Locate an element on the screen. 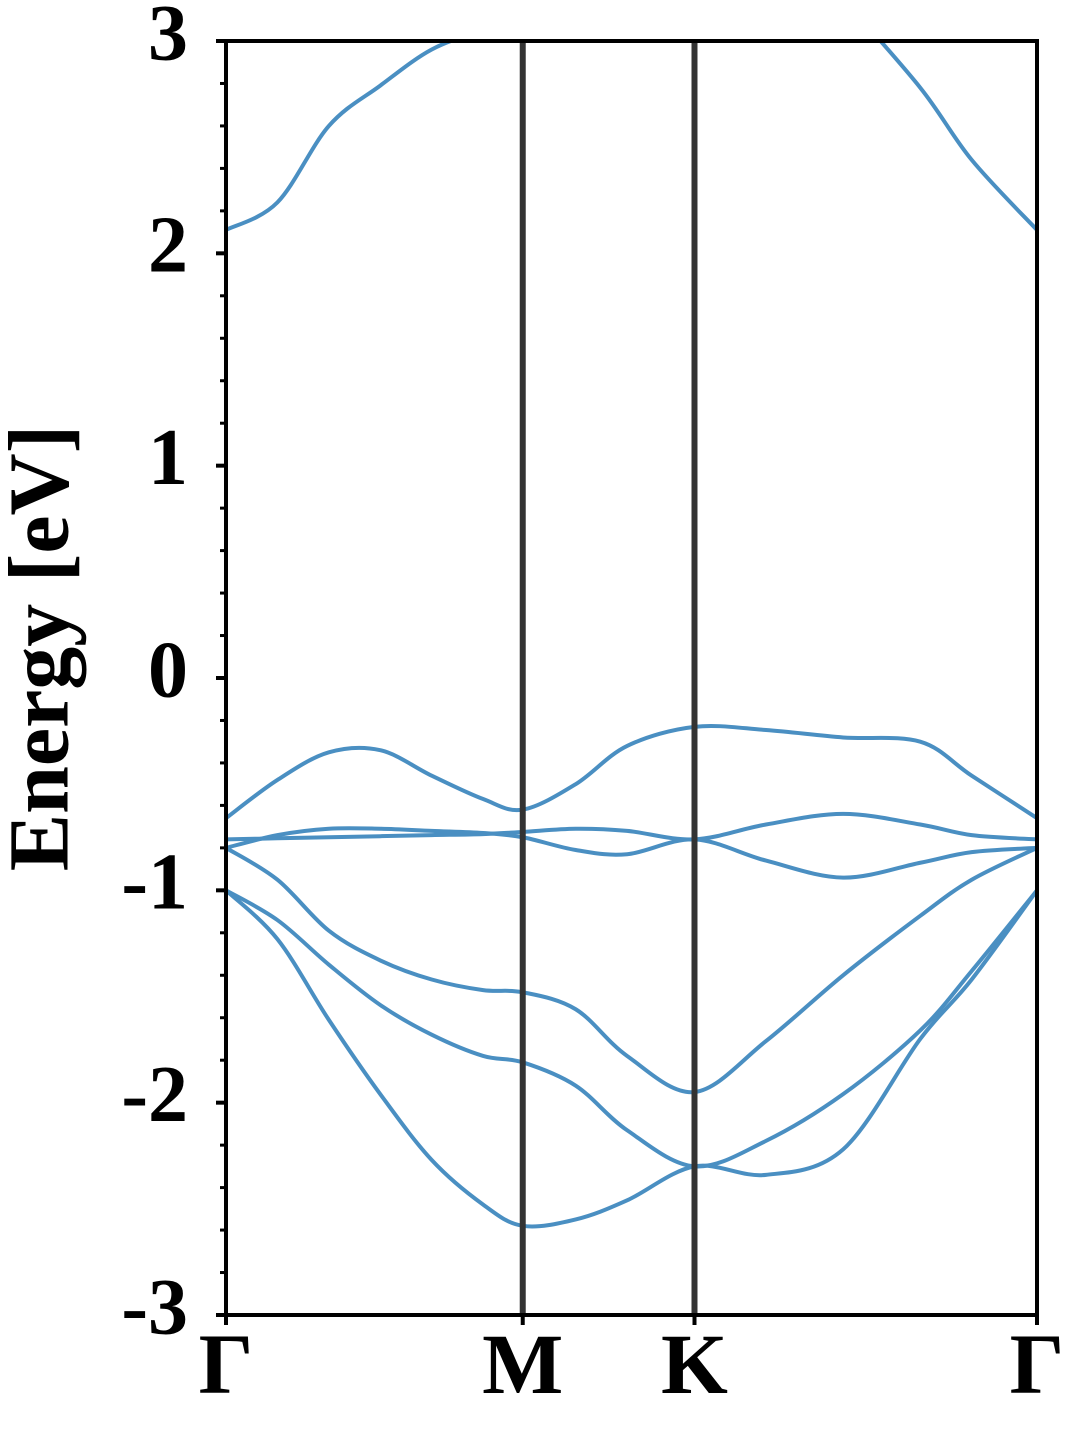 This screenshot has height=1440, width=1080. y-tick-label: 0 is located at coordinates (168, 670).